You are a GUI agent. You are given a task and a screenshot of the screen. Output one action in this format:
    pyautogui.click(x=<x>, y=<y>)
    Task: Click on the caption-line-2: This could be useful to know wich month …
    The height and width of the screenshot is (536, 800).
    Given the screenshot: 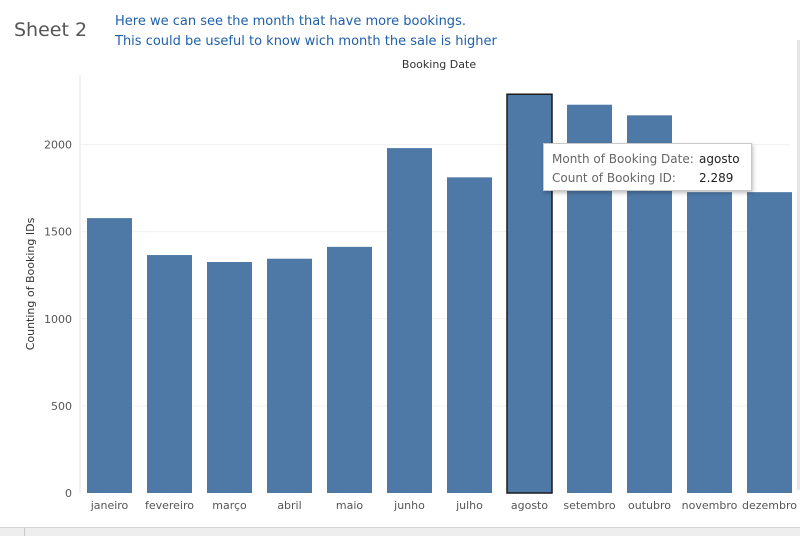 What is the action you would take?
    pyautogui.click(x=306, y=41)
    